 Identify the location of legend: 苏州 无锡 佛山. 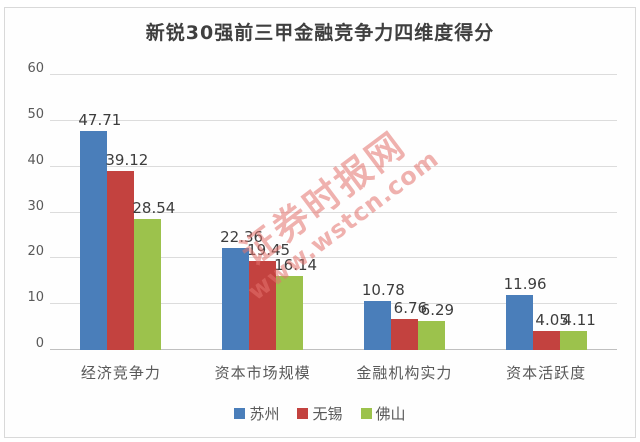
(320, 413).